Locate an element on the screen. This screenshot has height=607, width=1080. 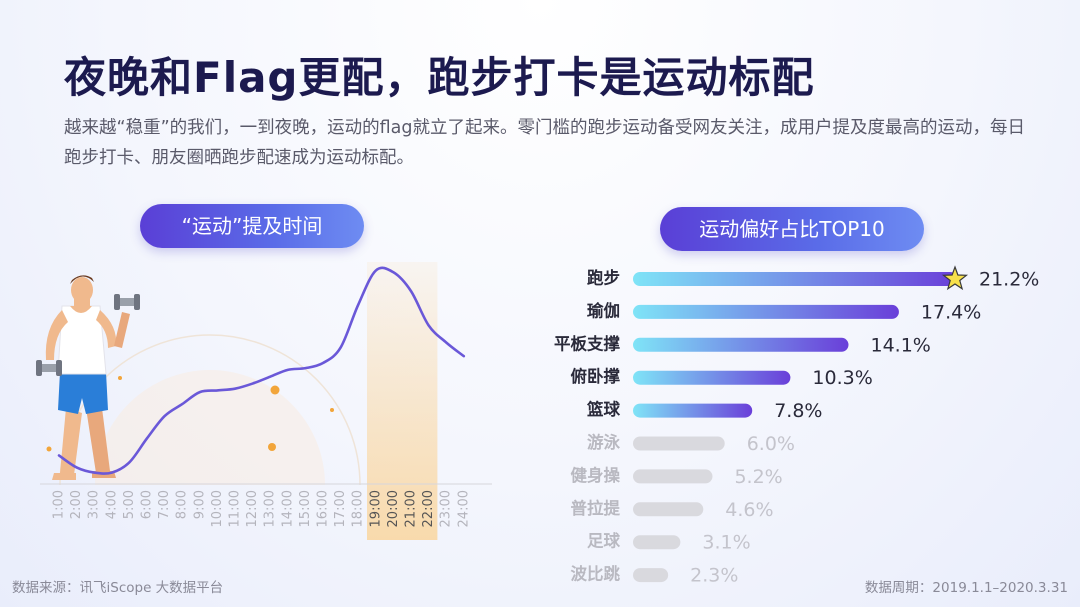
star-icon is located at coordinates (955, 278).